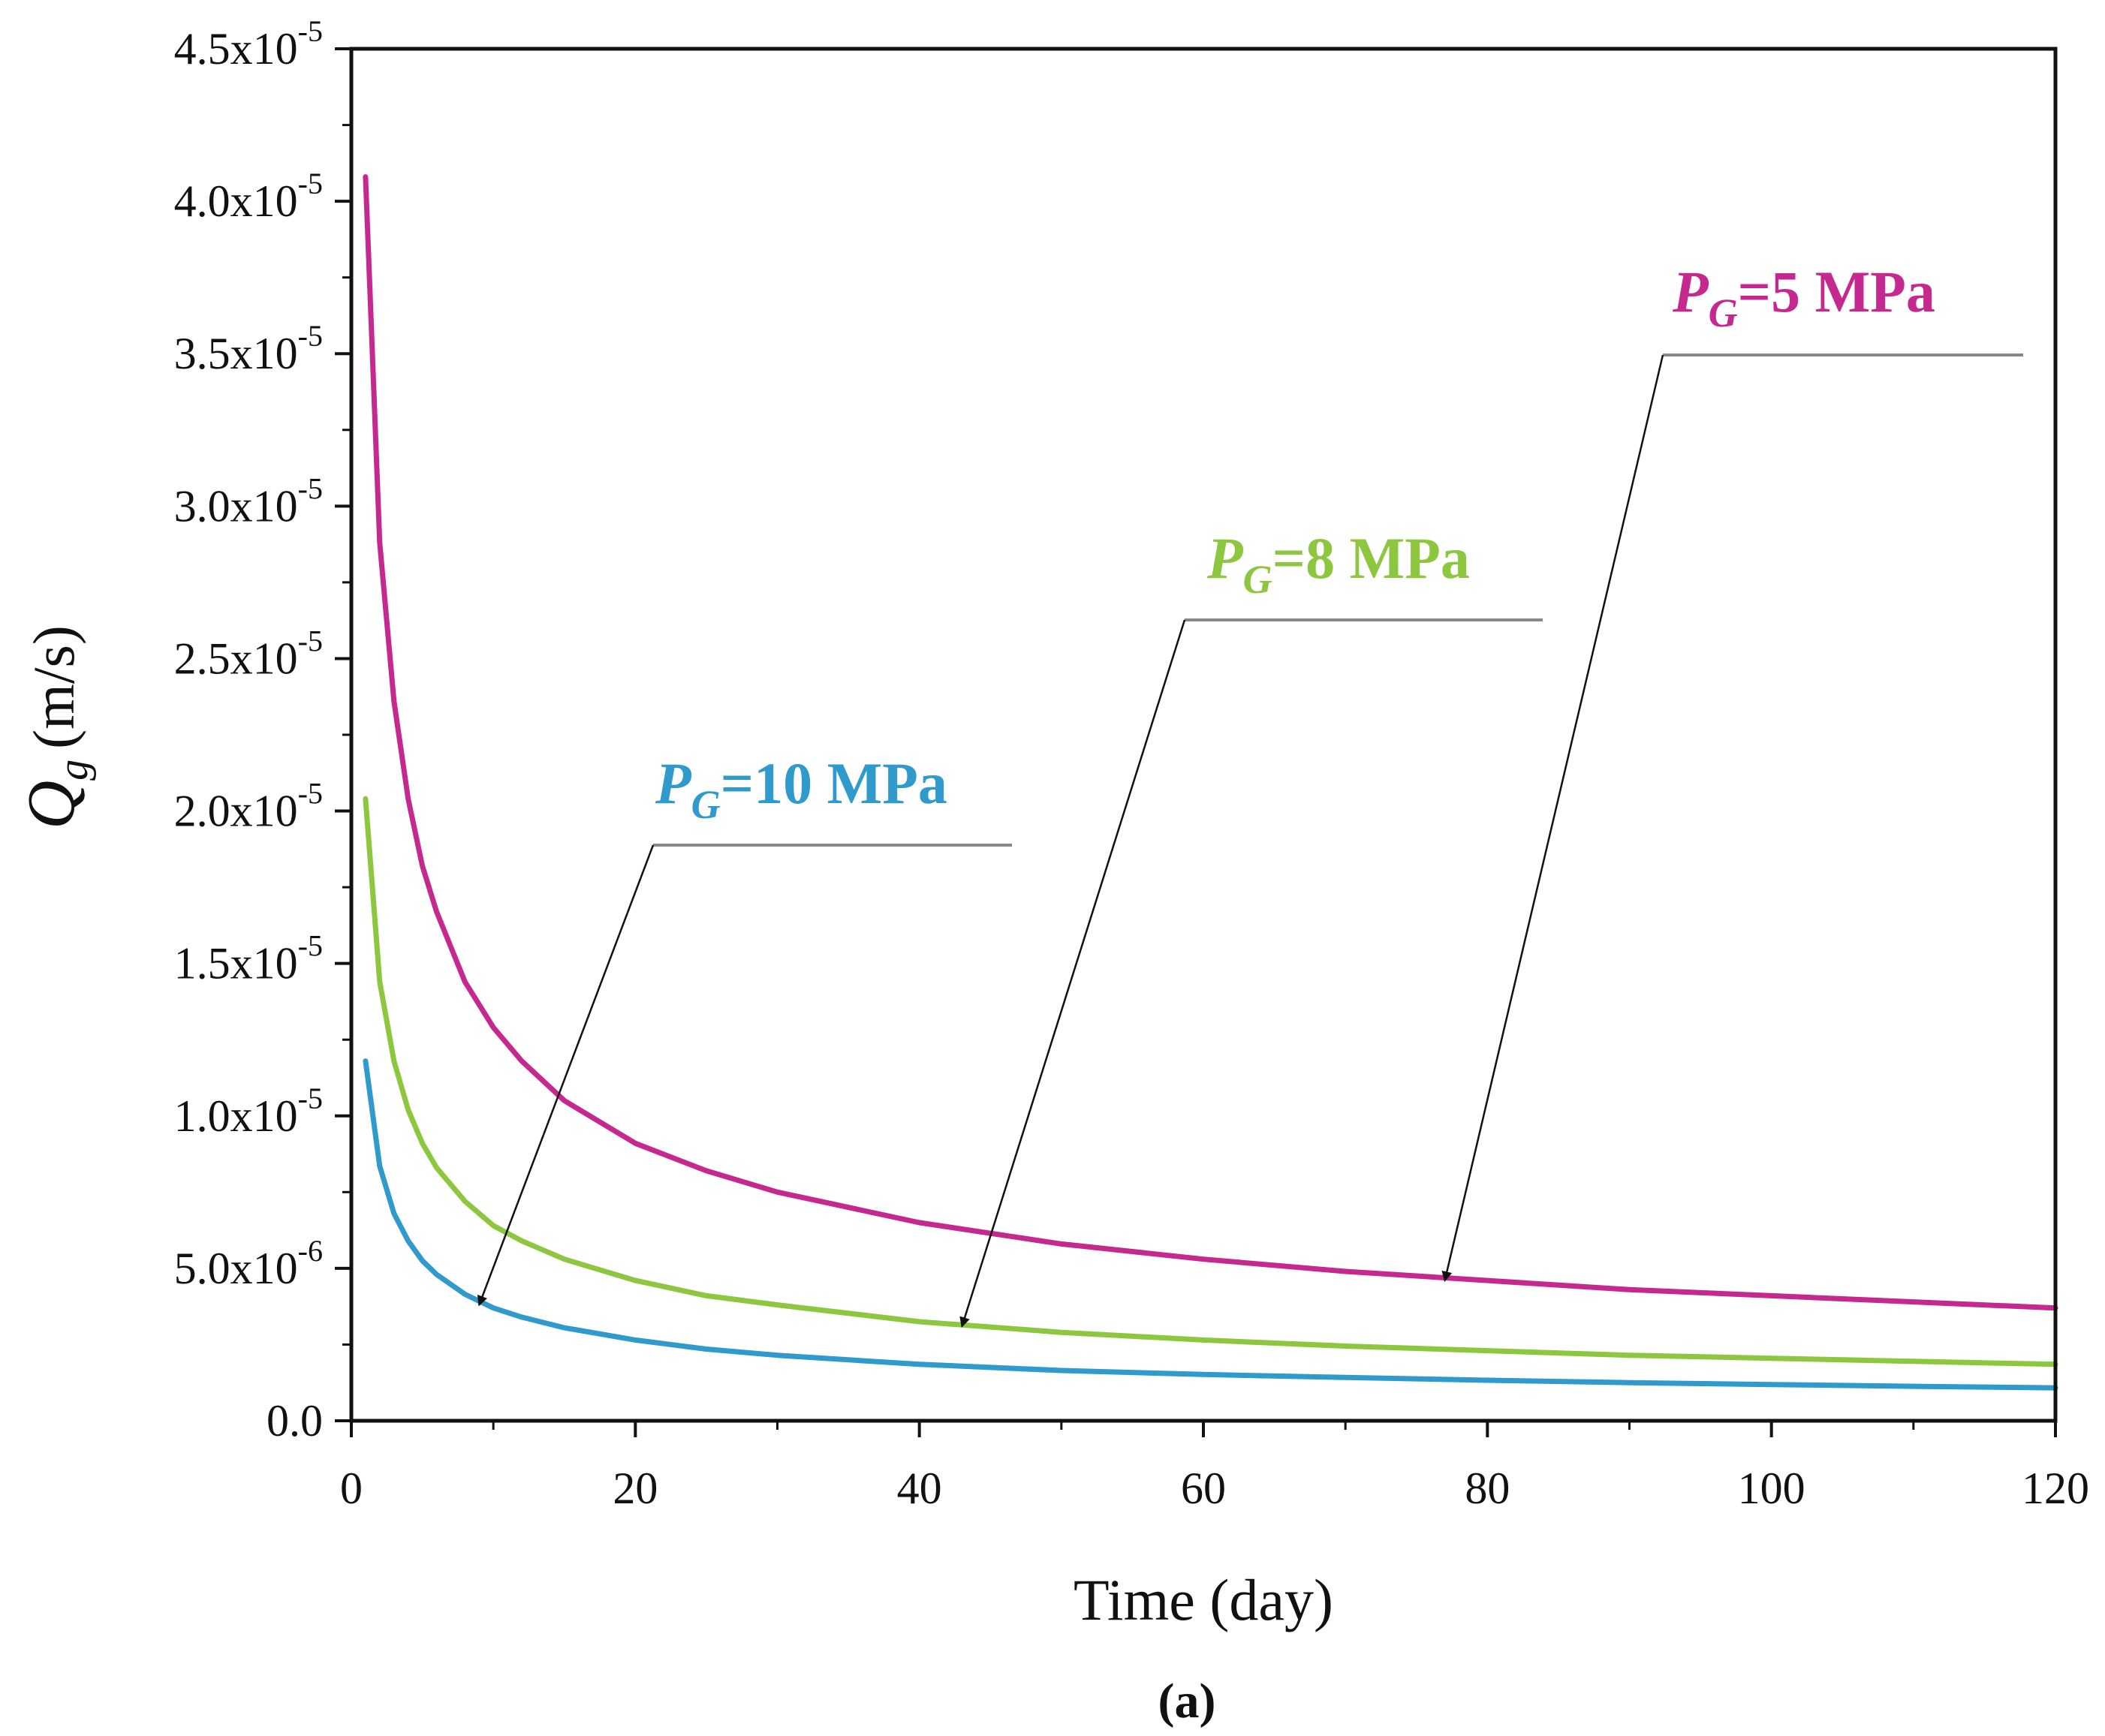  I want to click on y-tick-label: 2.5x10⁻⁵, so click(248, 654).